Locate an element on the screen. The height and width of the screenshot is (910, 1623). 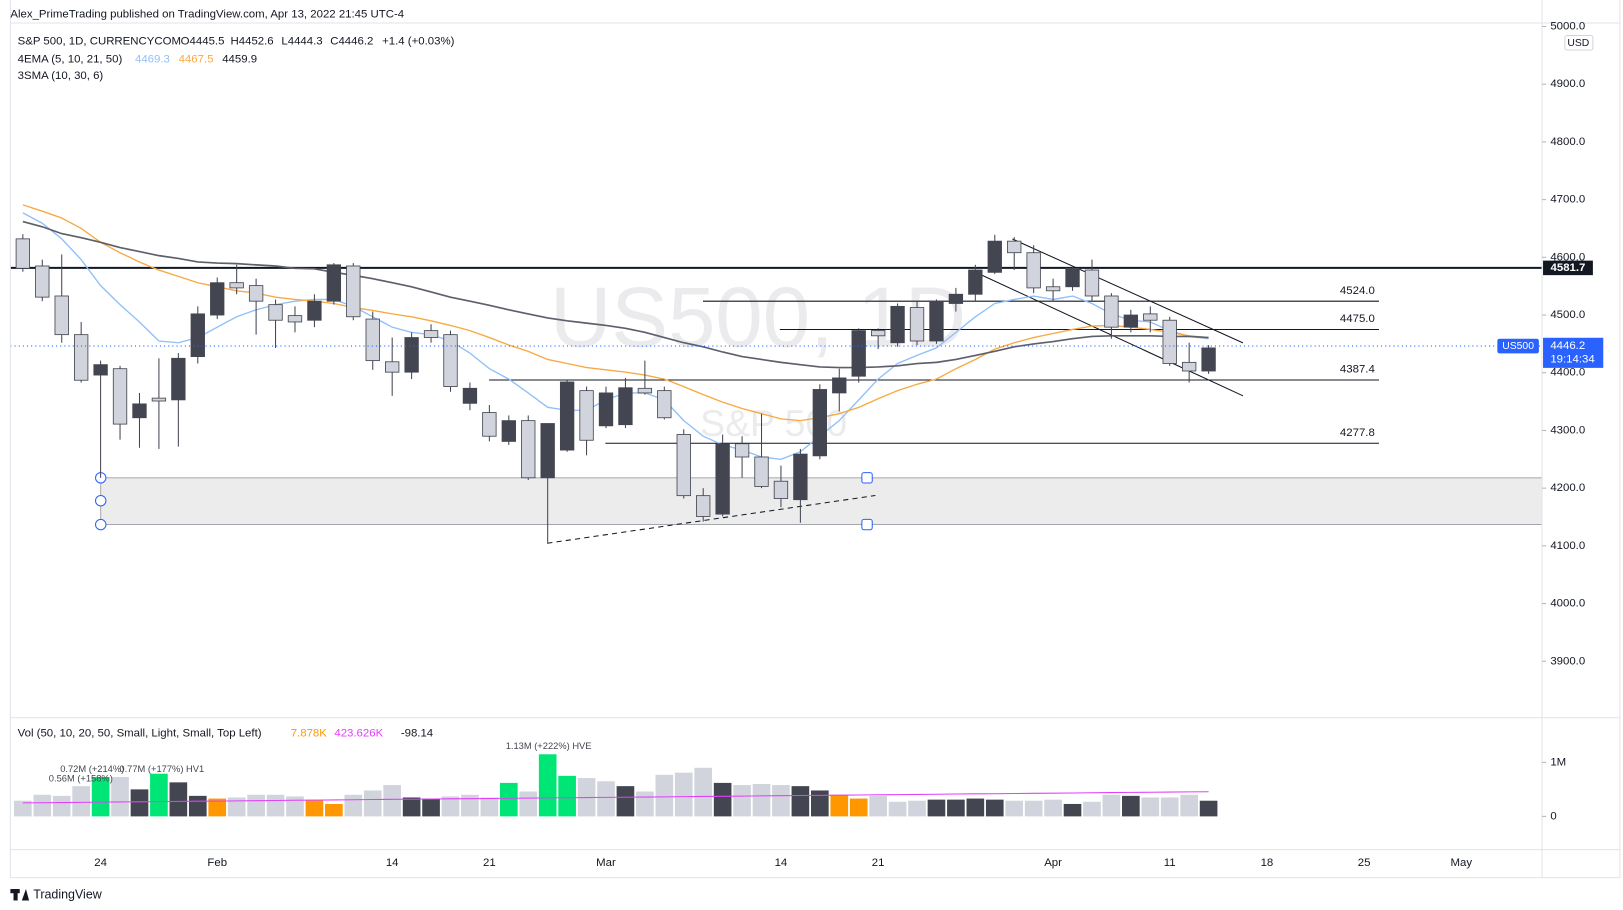
price-label: 4446.2 is located at coordinates (1567, 346).